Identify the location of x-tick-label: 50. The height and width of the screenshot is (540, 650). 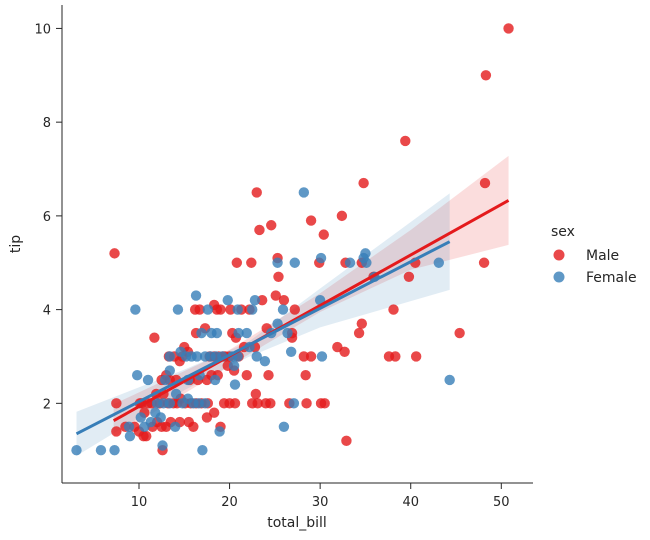
(501, 502).